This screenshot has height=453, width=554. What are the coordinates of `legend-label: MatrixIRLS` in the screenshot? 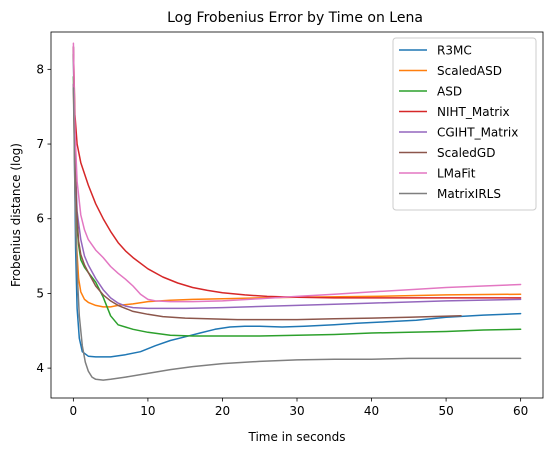 It's located at (469, 194).